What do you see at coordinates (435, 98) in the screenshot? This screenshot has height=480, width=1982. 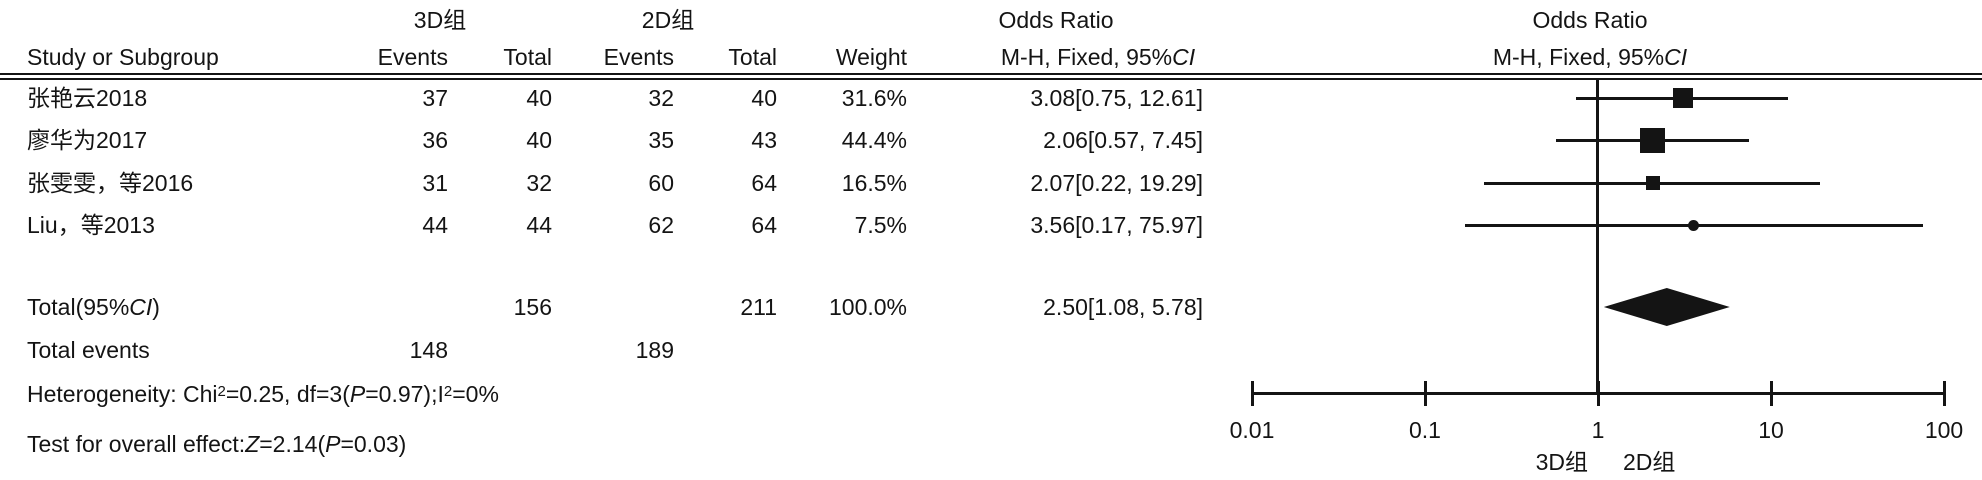 I see `events-3d-cell: 37` at bounding box center [435, 98].